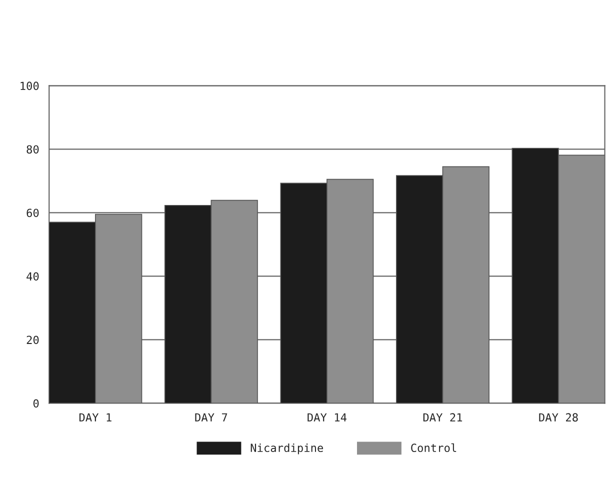  Describe the element at coordinates (32, 340) in the screenshot. I see `y-tick-label: 20` at that location.